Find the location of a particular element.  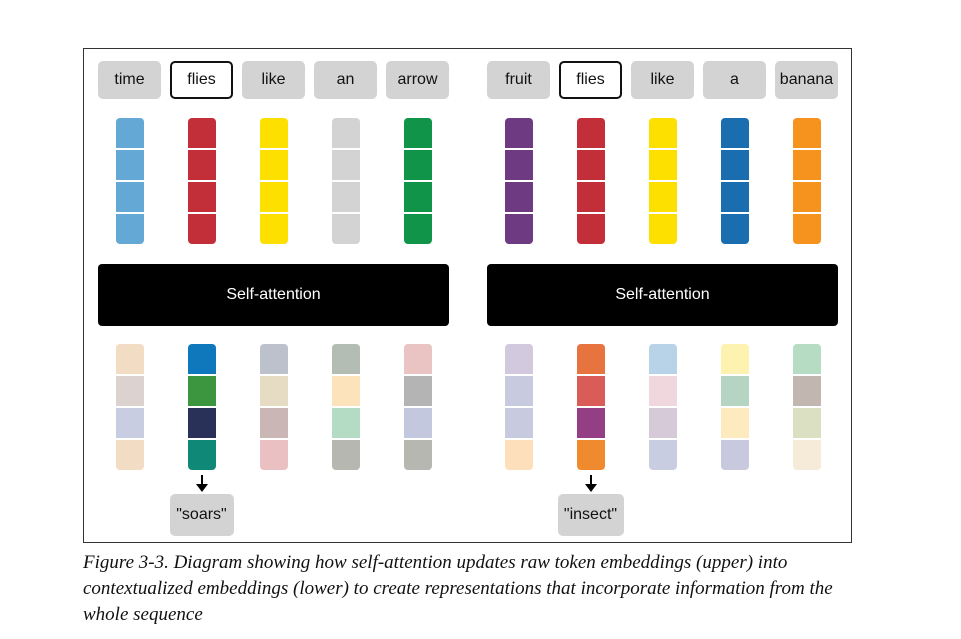

token-arrow: arrow is located at coordinates (417, 80).